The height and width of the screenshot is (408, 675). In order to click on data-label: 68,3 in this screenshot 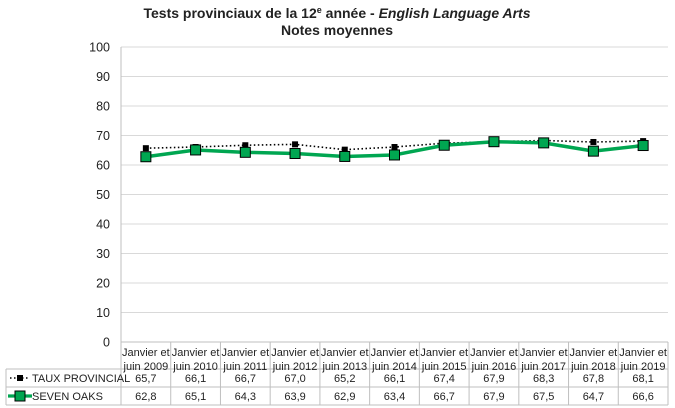, I will do `click(543, 379)`.